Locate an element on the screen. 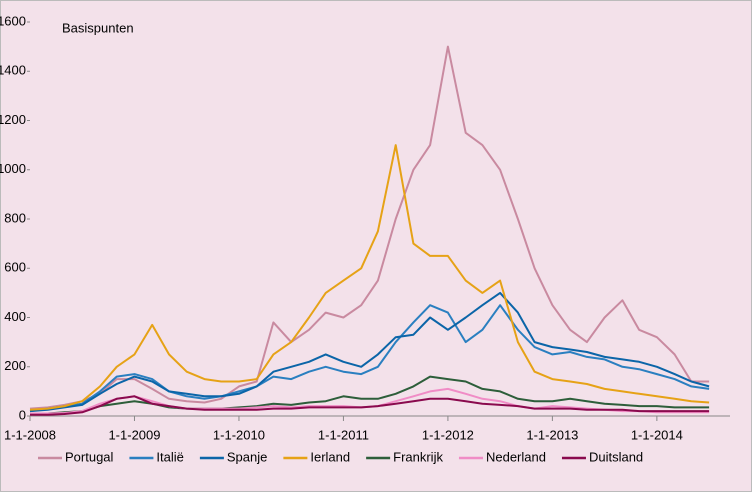 Image resolution: width=752 pixels, height=492 pixels. x-tick-label: 1-1-2012 is located at coordinates (448, 434).